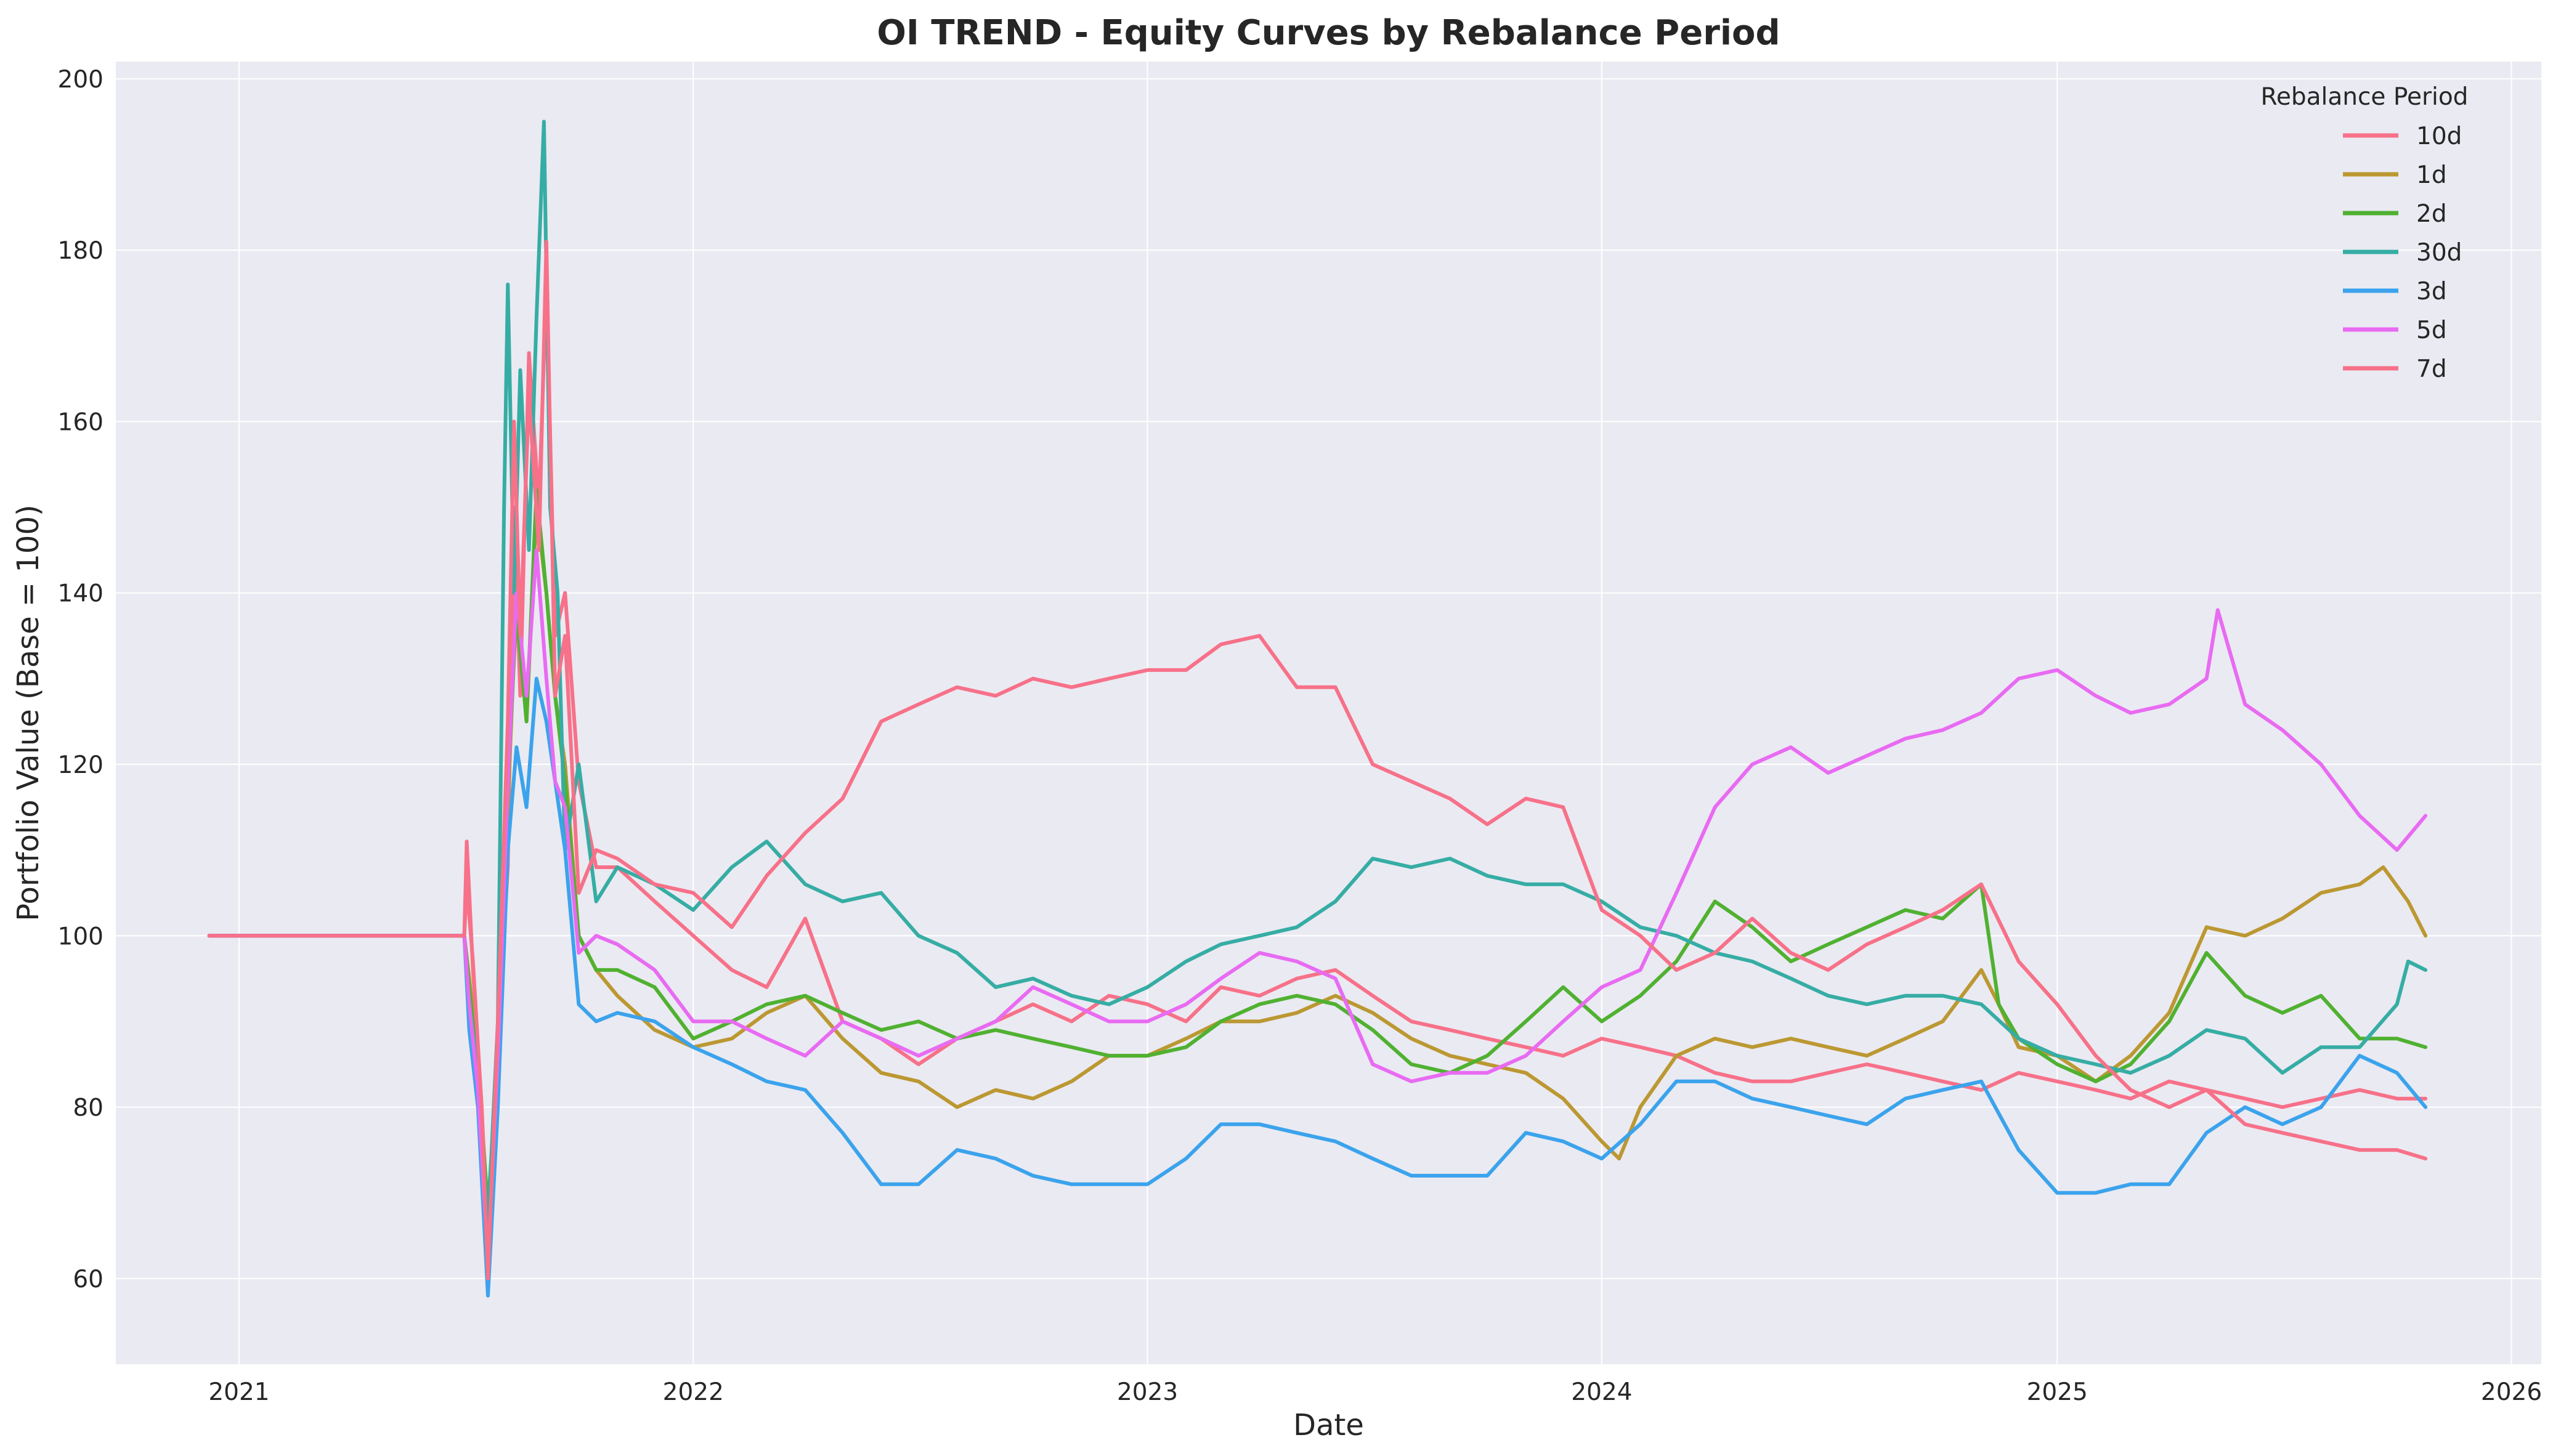  Describe the element at coordinates (1147, 1392) in the screenshot. I see `x-tick-label: 2023` at that location.